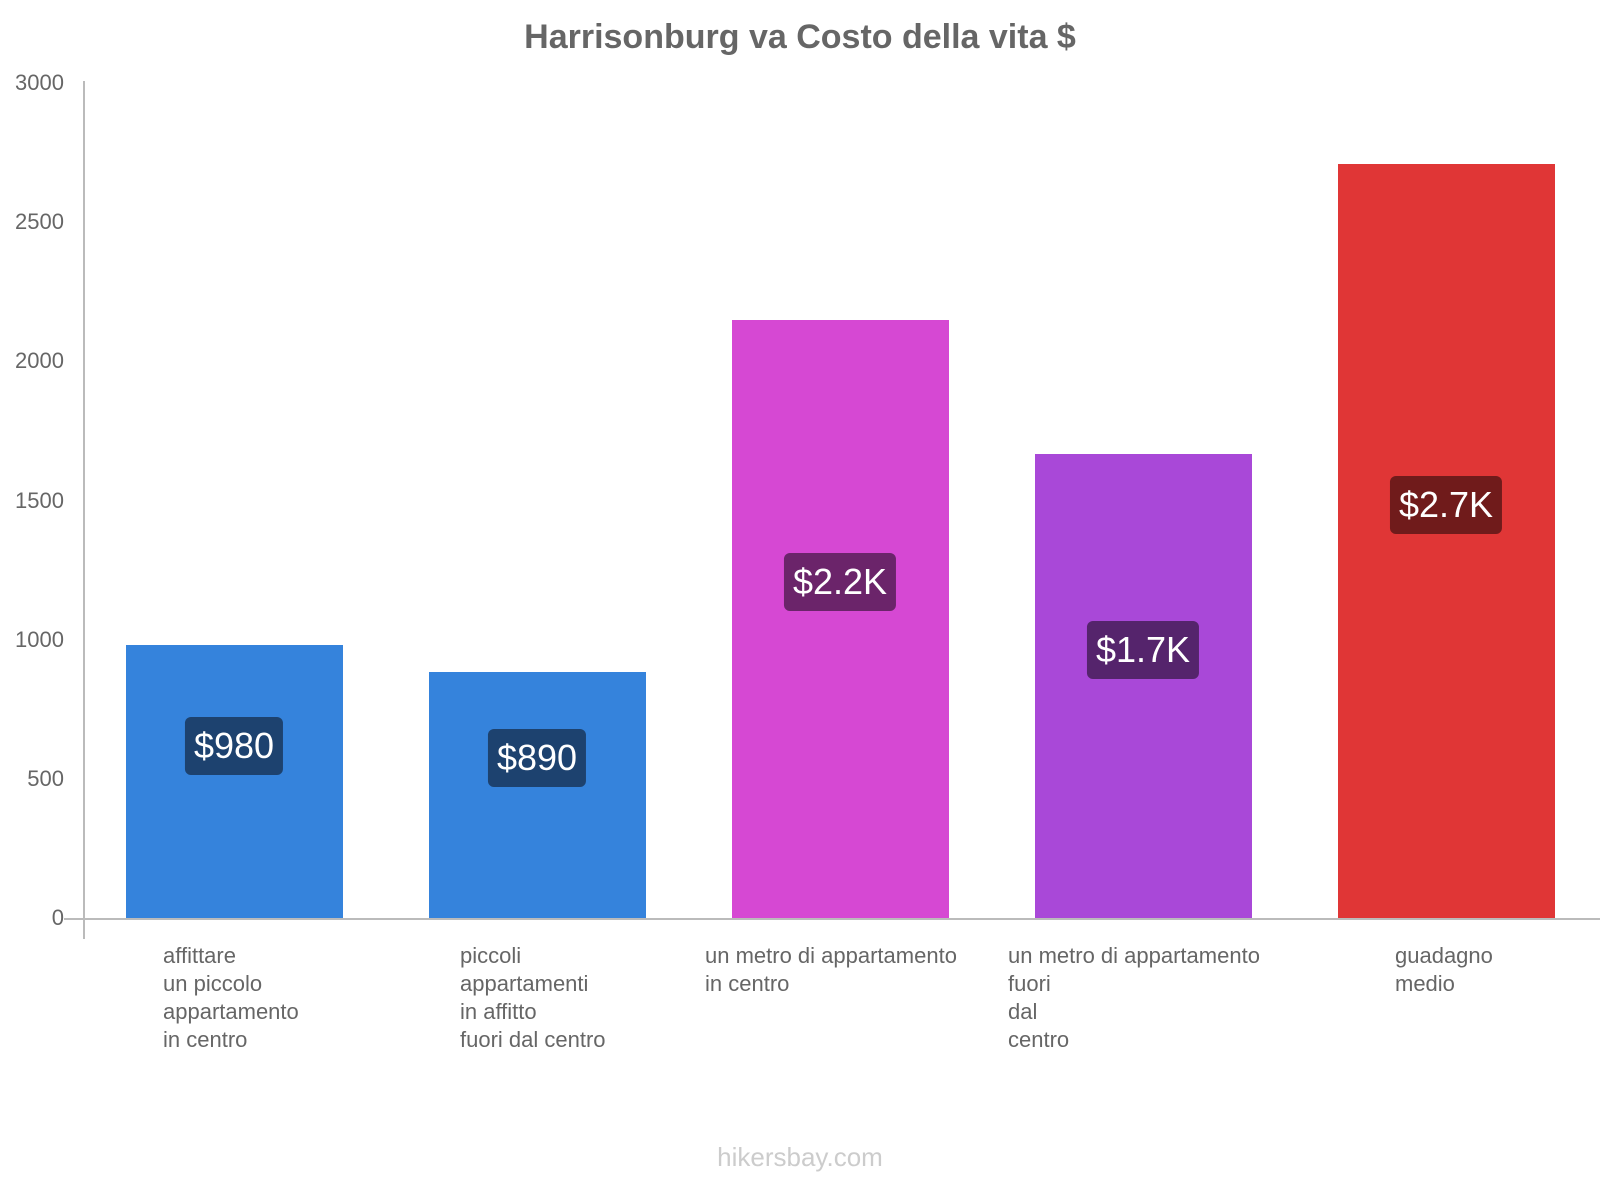 The height and width of the screenshot is (1200, 1600). I want to click on x-category-label: un metro di appartamento in centro, so click(831, 969).